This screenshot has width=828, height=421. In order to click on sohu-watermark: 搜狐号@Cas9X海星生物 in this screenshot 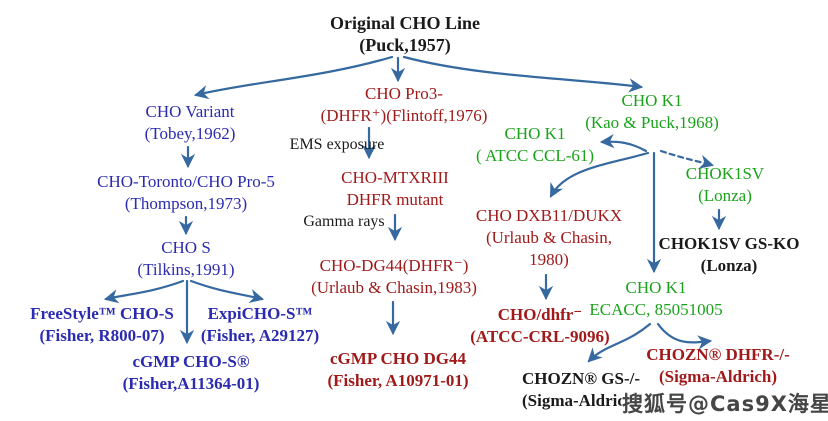, I will do `click(725, 404)`.